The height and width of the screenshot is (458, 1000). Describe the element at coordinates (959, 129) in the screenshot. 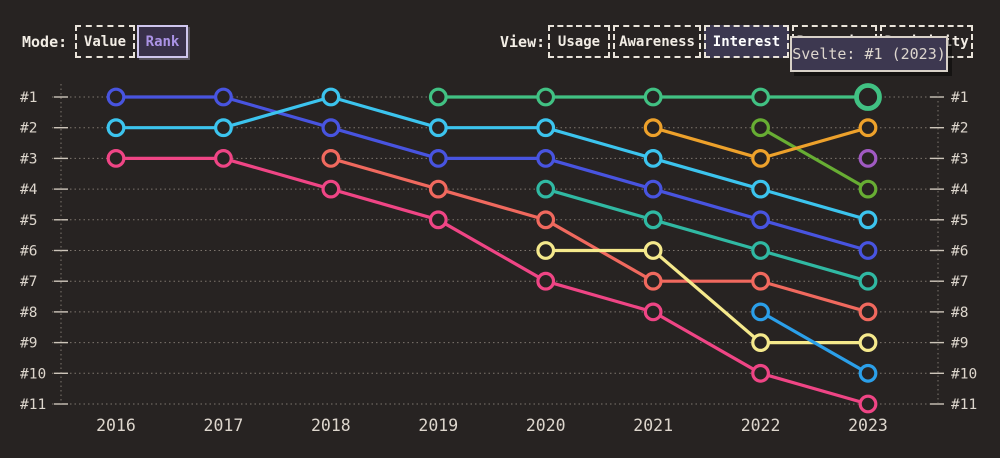

I see `y-axis-label-right: #2` at that location.